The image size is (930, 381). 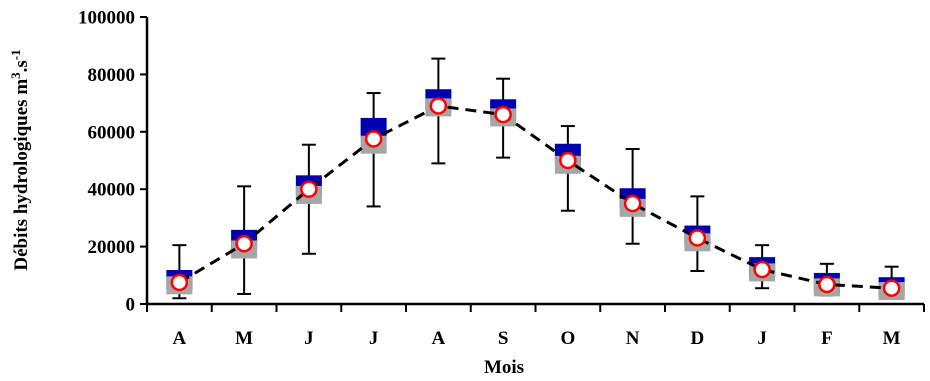 What do you see at coordinates (698, 338) in the screenshot?
I see `x-tick-label: D` at bounding box center [698, 338].